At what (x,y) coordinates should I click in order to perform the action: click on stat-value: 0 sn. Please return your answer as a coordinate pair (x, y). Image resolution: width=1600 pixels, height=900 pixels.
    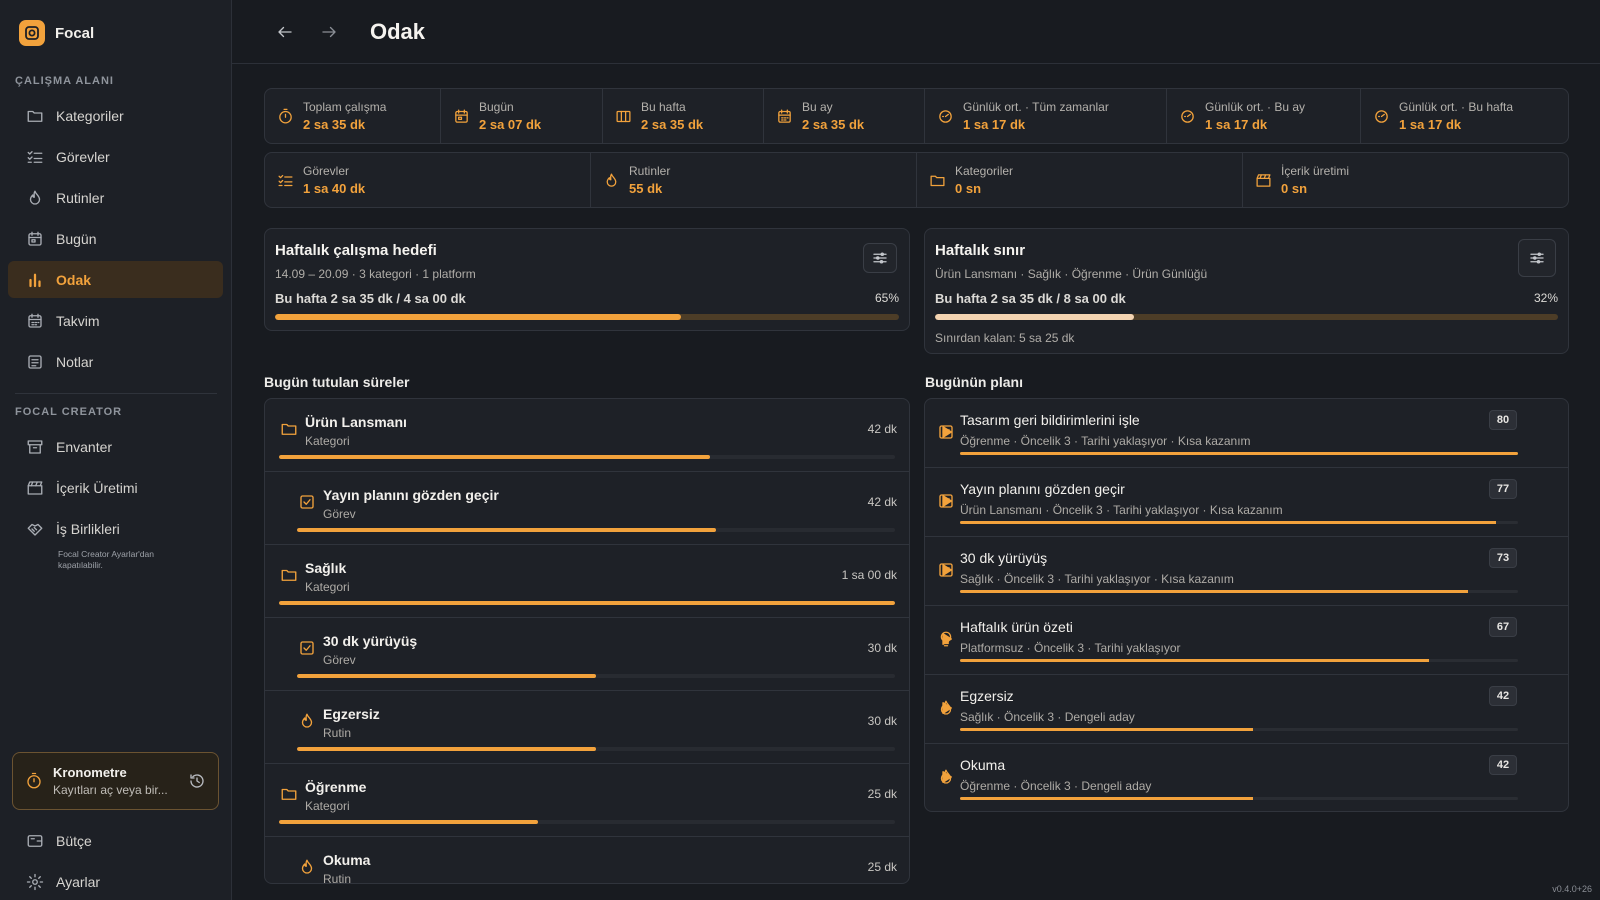
    Looking at the image, I should click on (1294, 188).